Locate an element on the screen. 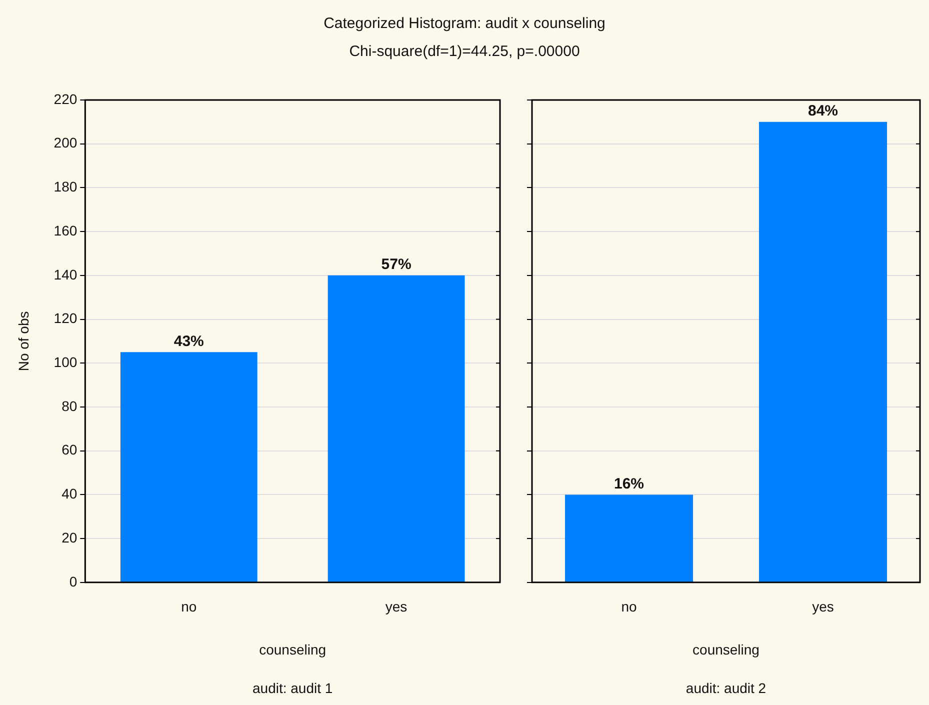  y-tick-label: 200 is located at coordinates (66, 142).